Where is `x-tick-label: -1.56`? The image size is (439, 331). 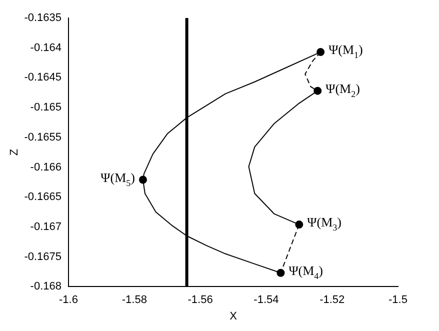 x-tick-label: -1.56 is located at coordinates (200, 300).